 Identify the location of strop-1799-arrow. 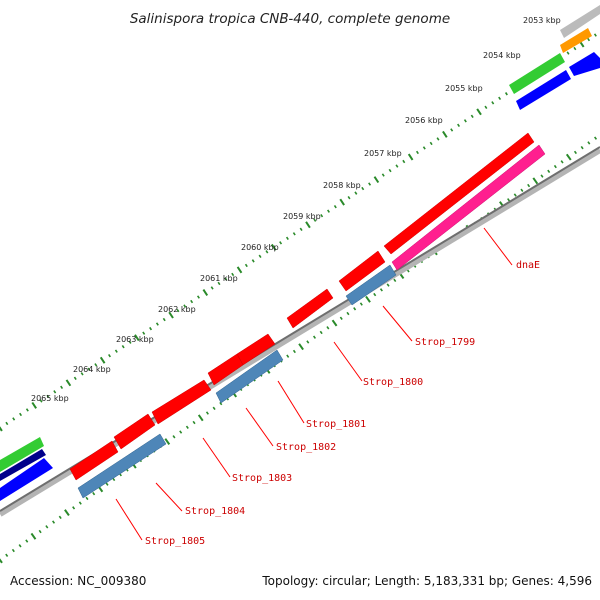
(459, 193).